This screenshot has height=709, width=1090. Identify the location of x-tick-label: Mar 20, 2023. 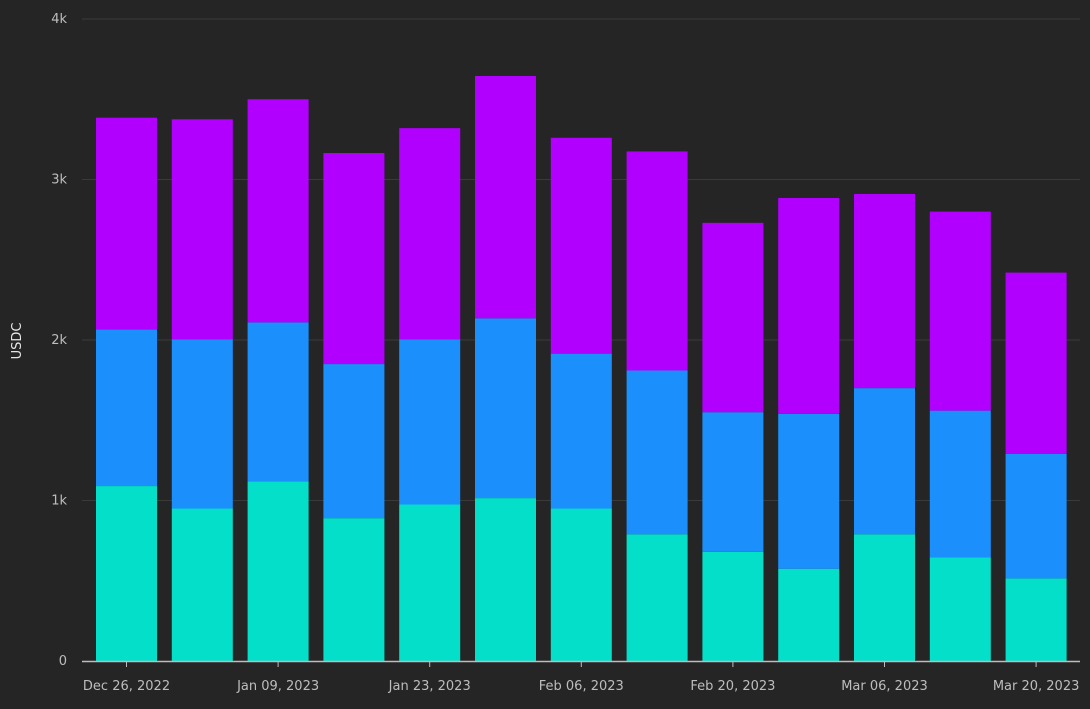
(1036, 686).